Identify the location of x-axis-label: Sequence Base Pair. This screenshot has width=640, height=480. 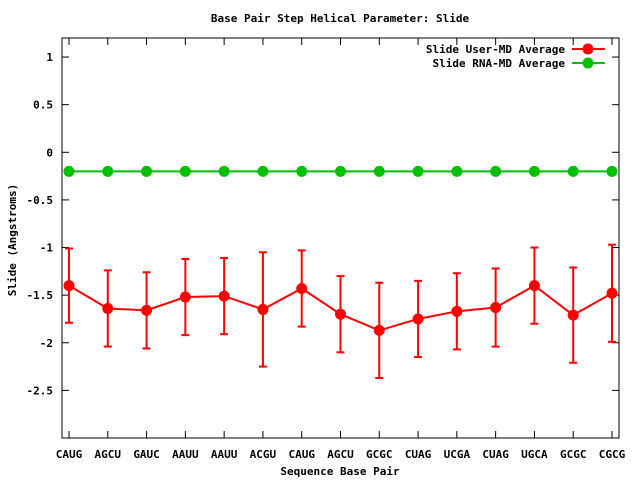
(340, 471).